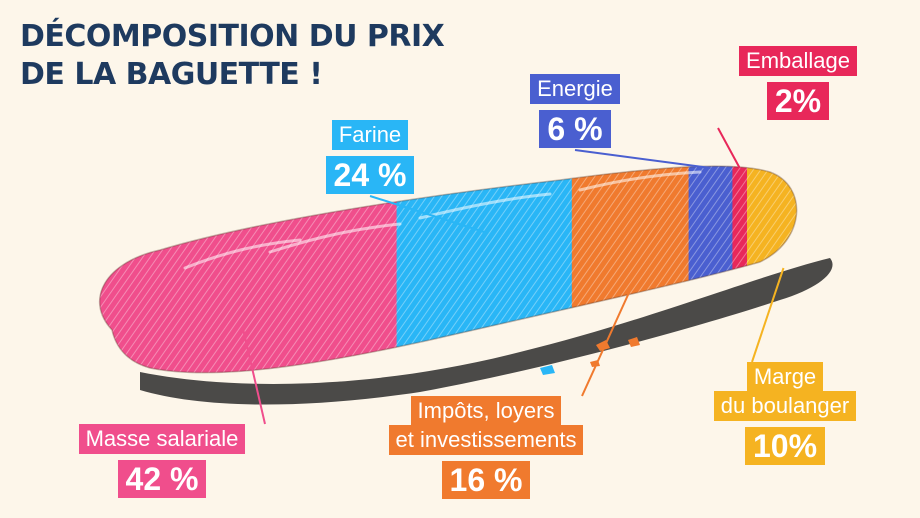 The height and width of the screenshot is (518, 920). What do you see at coordinates (162, 439) in the screenshot?
I see `label-masse-salariale-text: Masse salariale` at bounding box center [162, 439].